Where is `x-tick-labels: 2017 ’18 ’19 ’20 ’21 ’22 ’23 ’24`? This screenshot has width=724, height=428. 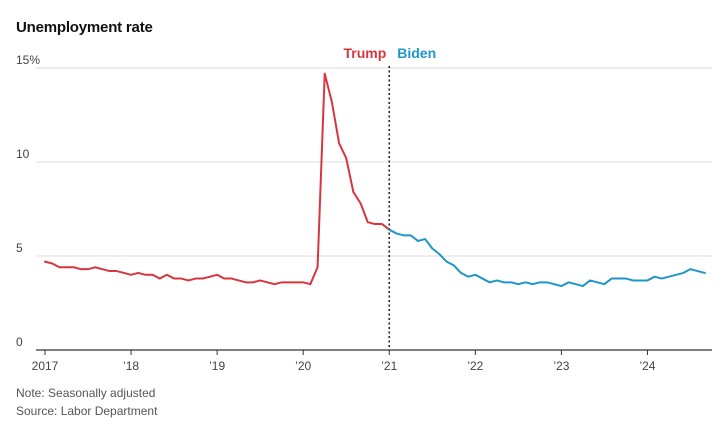 x-tick-labels: 2017 ’18 ’19 ’20 ’21 ’22 ’23 ’24 is located at coordinates (344, 366).